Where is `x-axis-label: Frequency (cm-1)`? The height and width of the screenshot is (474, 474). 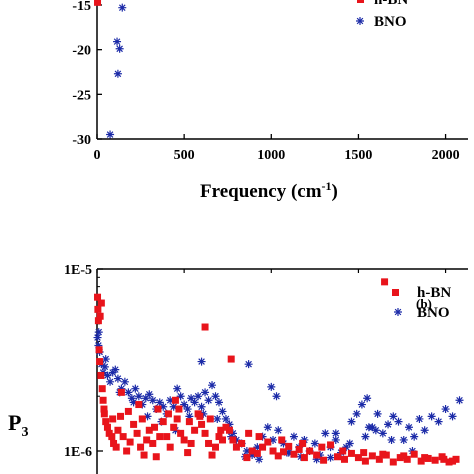
x-axis-label: Frequency (cm-1) is located at coordinates (269, 190).